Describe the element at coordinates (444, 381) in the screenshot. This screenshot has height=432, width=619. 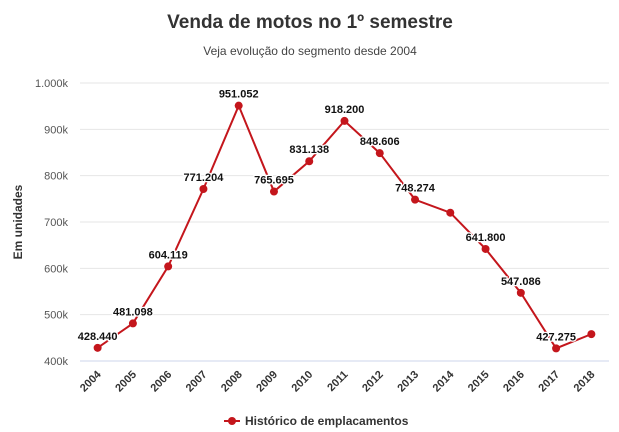
I see `x-tick-label: 2014` at that location.